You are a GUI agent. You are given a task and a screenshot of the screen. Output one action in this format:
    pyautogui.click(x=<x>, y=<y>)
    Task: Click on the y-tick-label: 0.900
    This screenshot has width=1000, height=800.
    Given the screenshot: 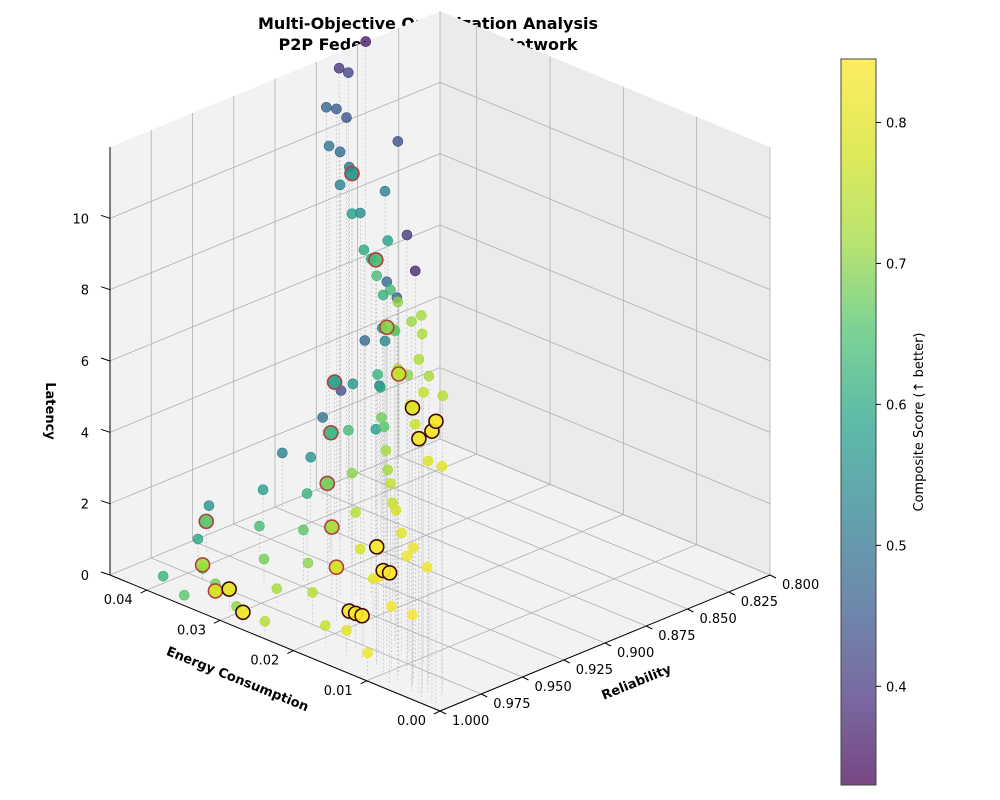 What is the action you would take?
    pyautogui.click(x=635, y=653)
    